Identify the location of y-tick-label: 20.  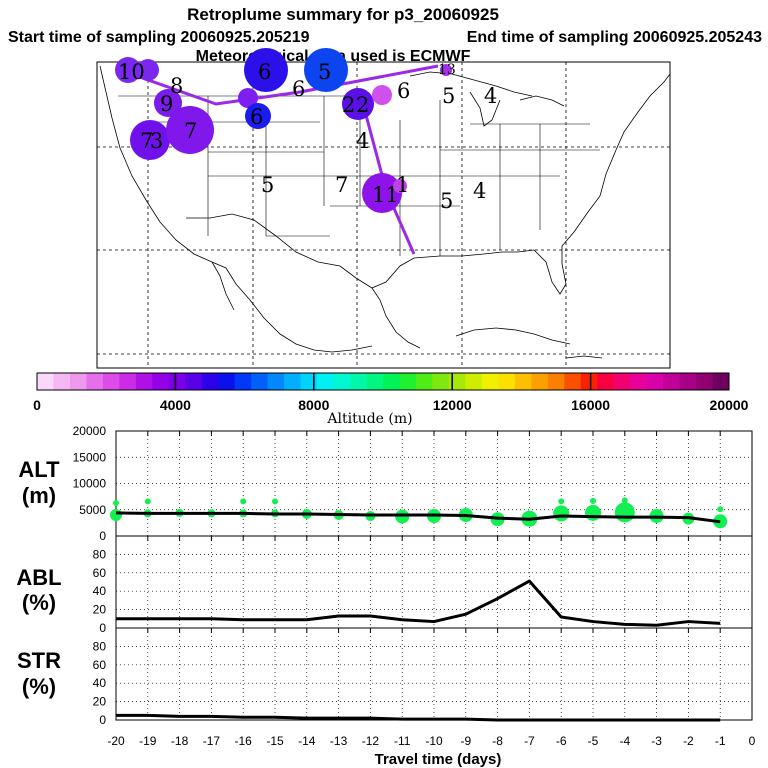
(100, 610).